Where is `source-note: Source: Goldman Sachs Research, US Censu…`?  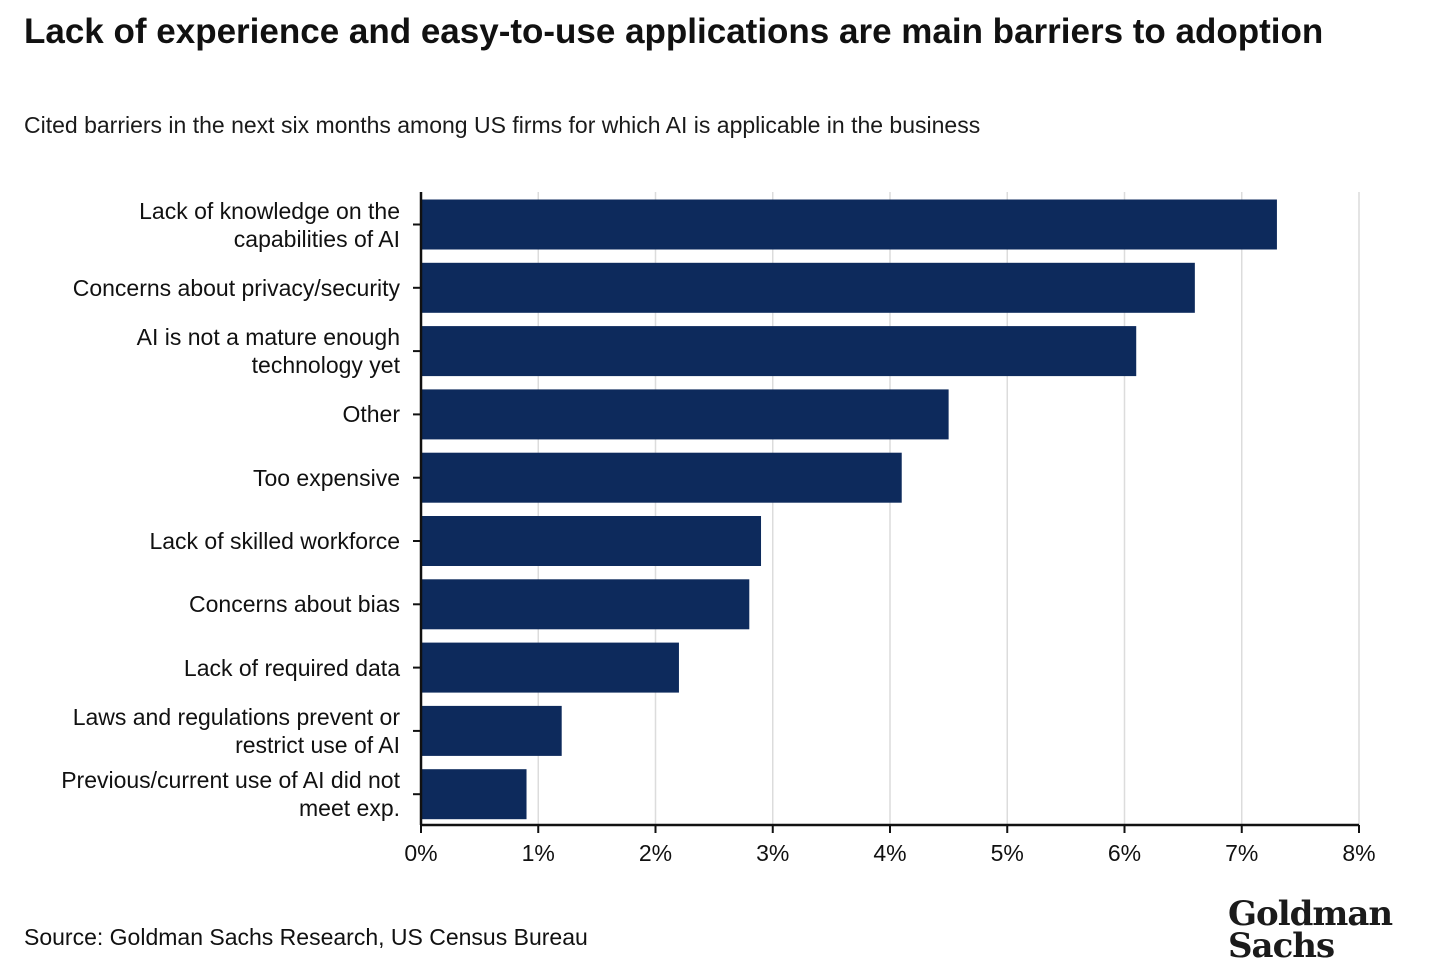
source-note: Source: Goldman Sachs Research, US Censu… is located at coordinates (306, 937).